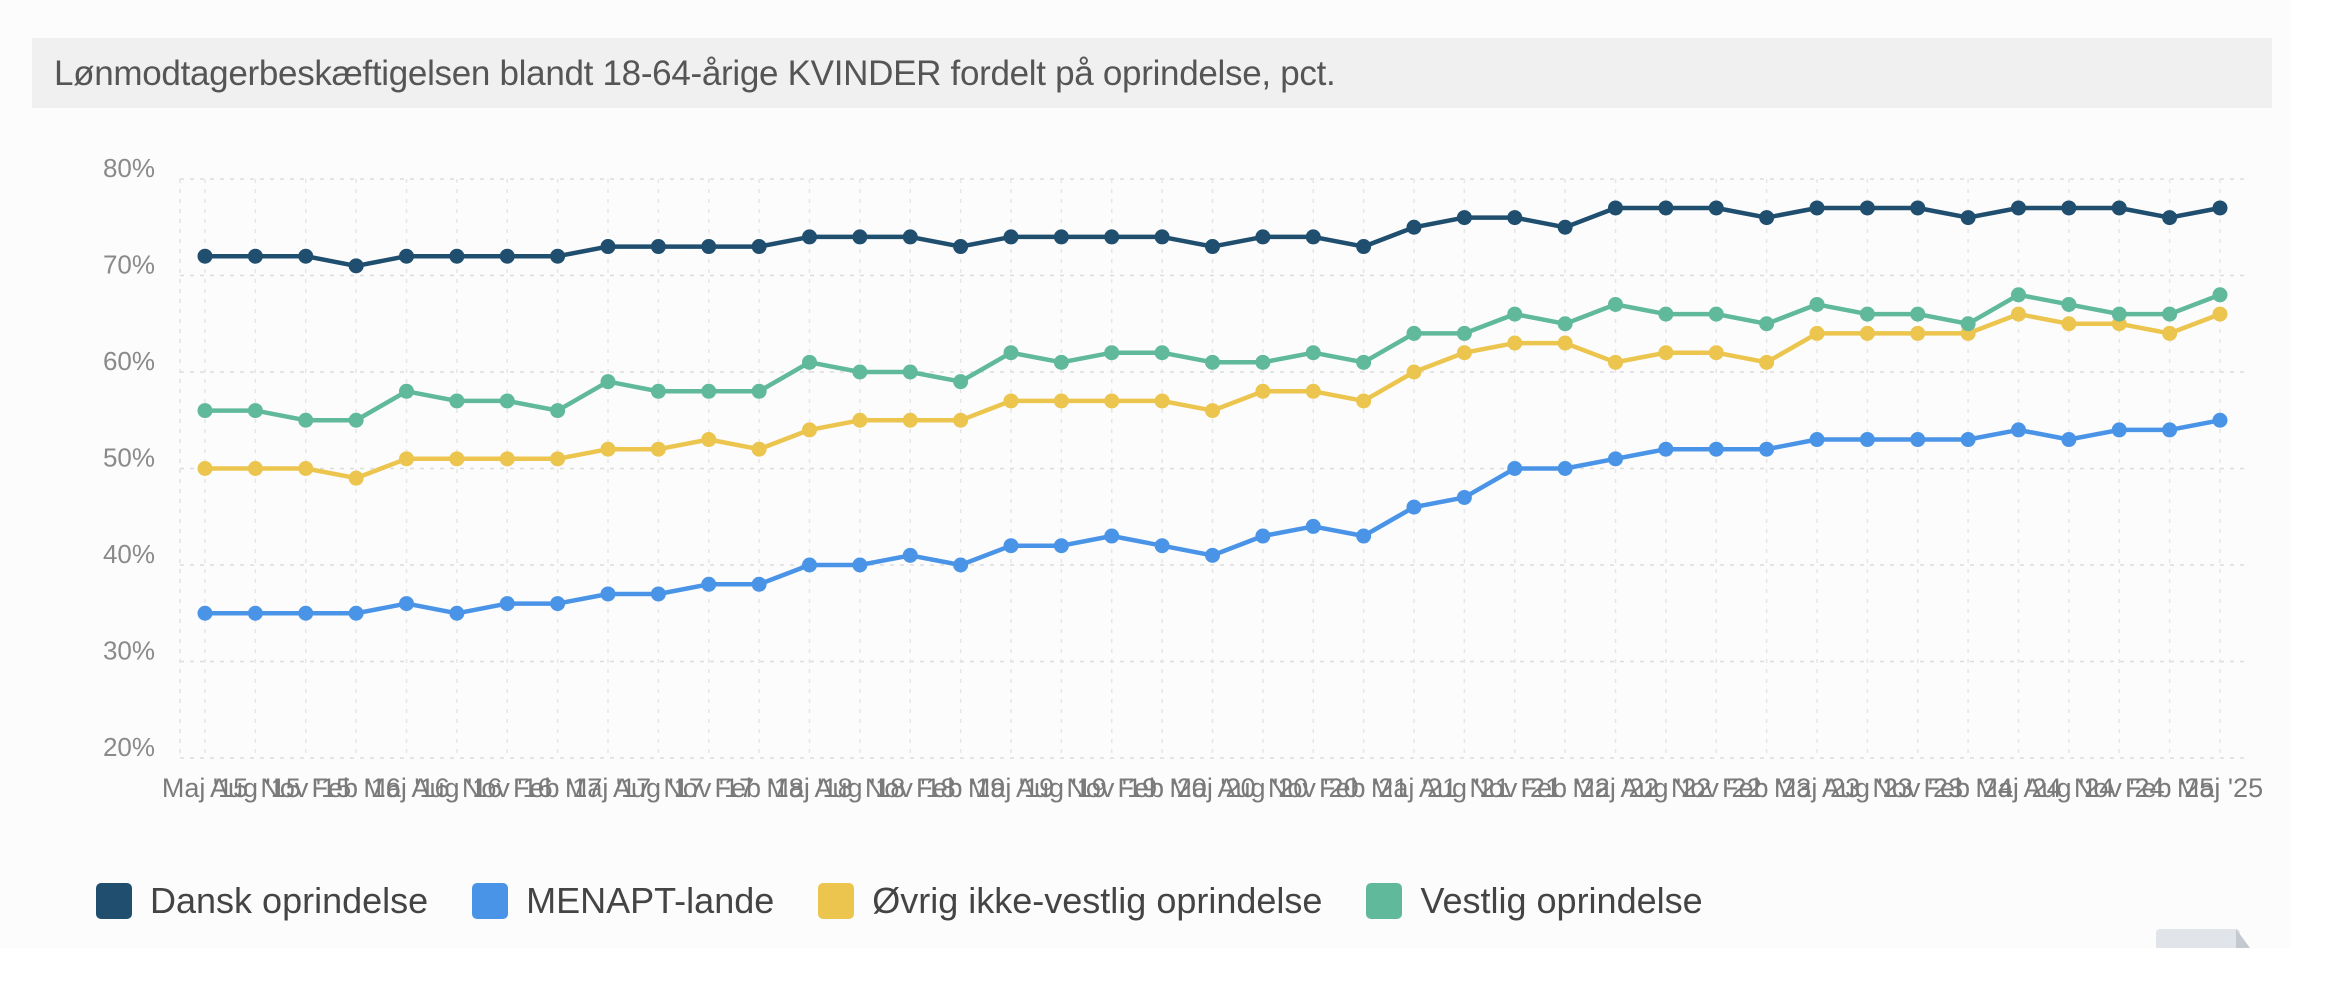  I want to click on x-tick-label: Maj '17, so click(608, 788).